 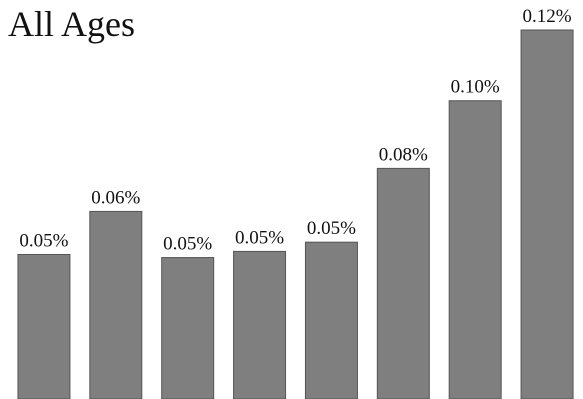 I want to click on value-label: 0.06%, so click(x=115, y=197).